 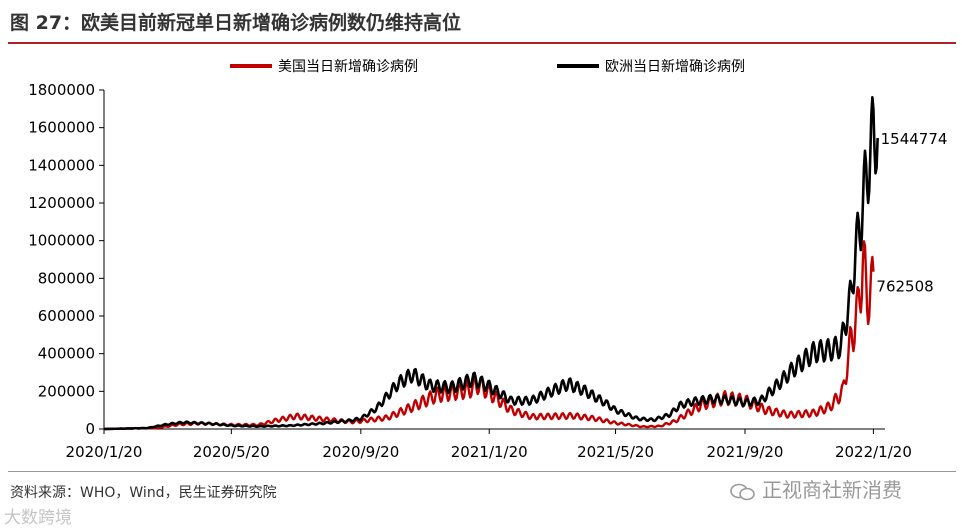 What do you see at coordinates (61, 203) in the screenshot?
I see `y-tick-label: 1200000` at bounding box center [61, 203].